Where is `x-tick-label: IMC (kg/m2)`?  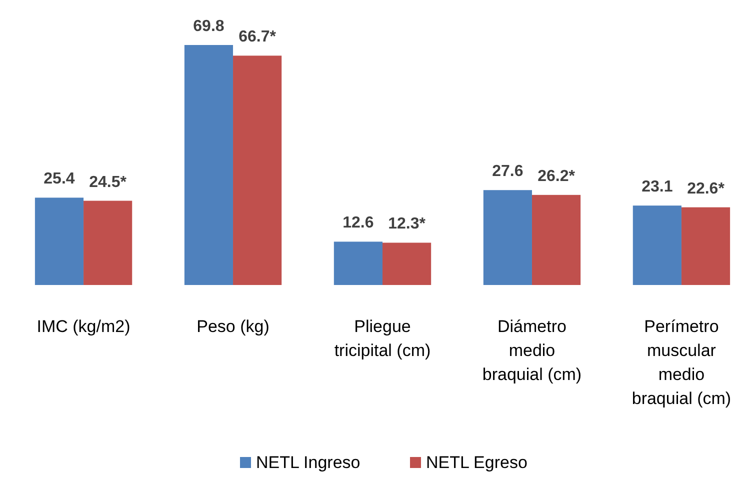 x-tick-label: IMC (kg/m2) is located at coordinates (83, 326).